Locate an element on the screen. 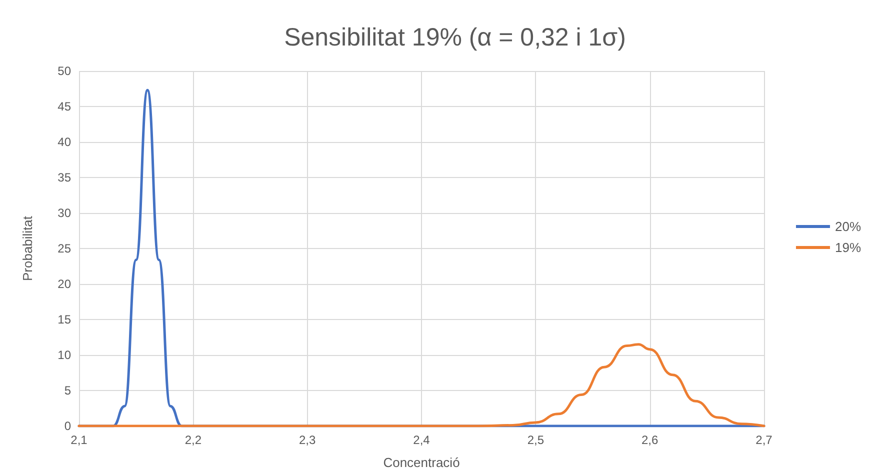 The width and height of the screenshot is (874, 474). x-tick-label: 2,6 is located at coordinates (649, 440).